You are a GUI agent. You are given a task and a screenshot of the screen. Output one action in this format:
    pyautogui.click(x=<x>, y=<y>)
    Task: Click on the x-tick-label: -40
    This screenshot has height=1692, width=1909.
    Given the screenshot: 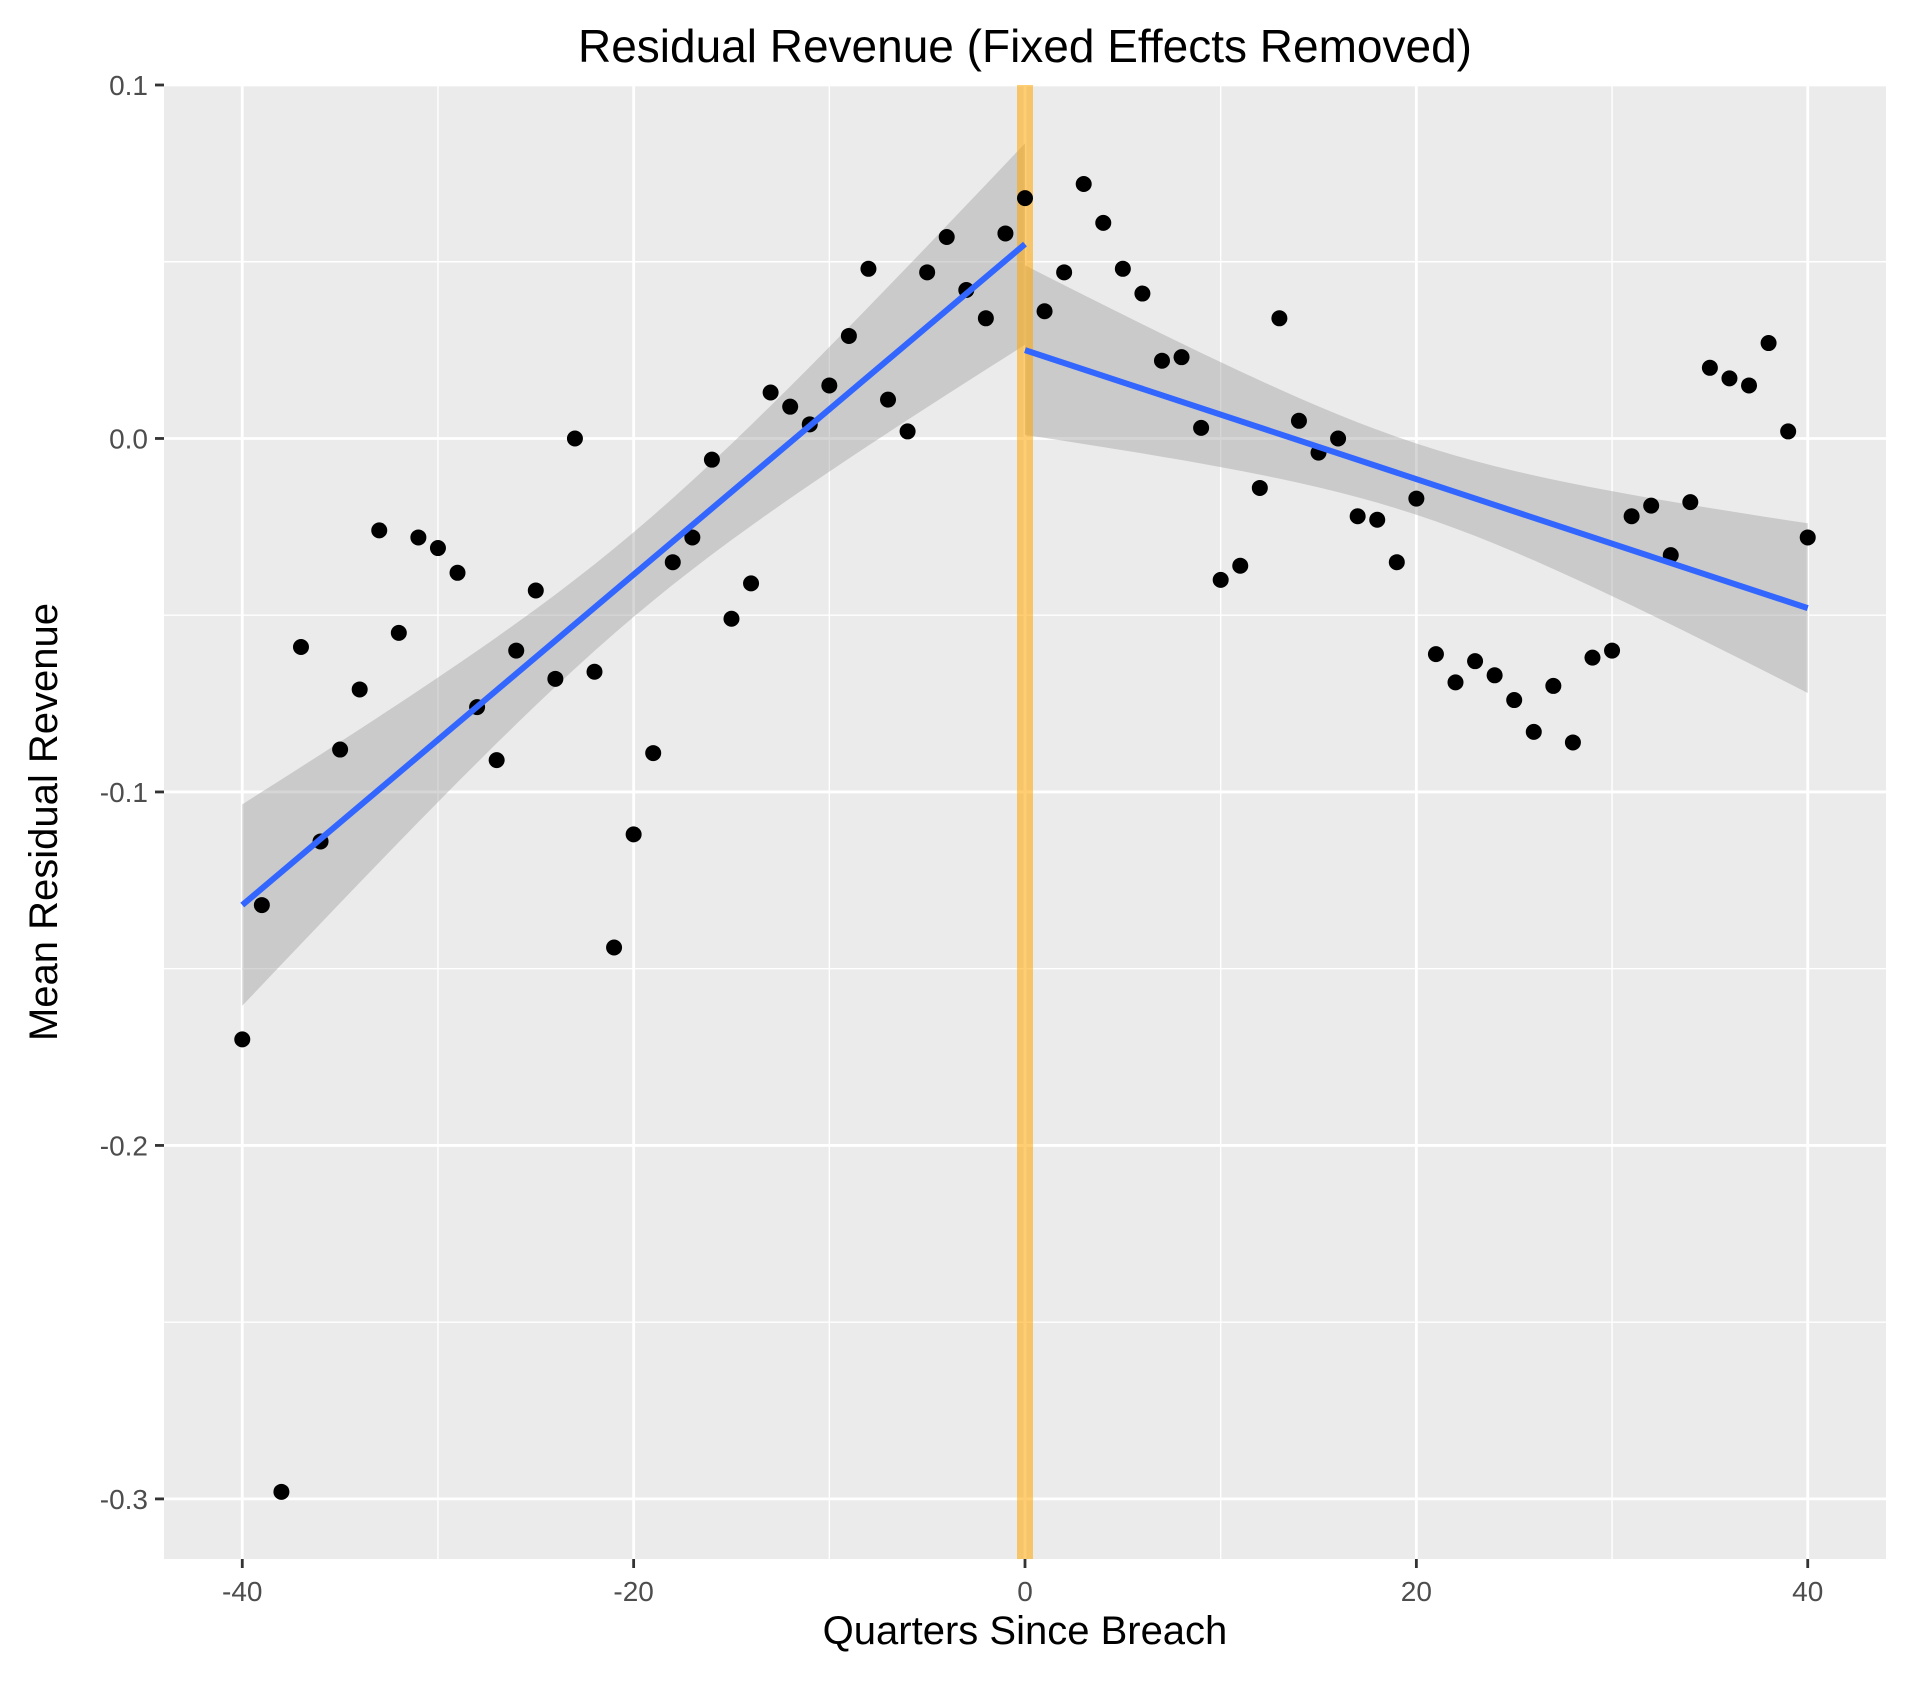 What is the action you would take?
    pyautogui.click(x=242, y=1591)
    